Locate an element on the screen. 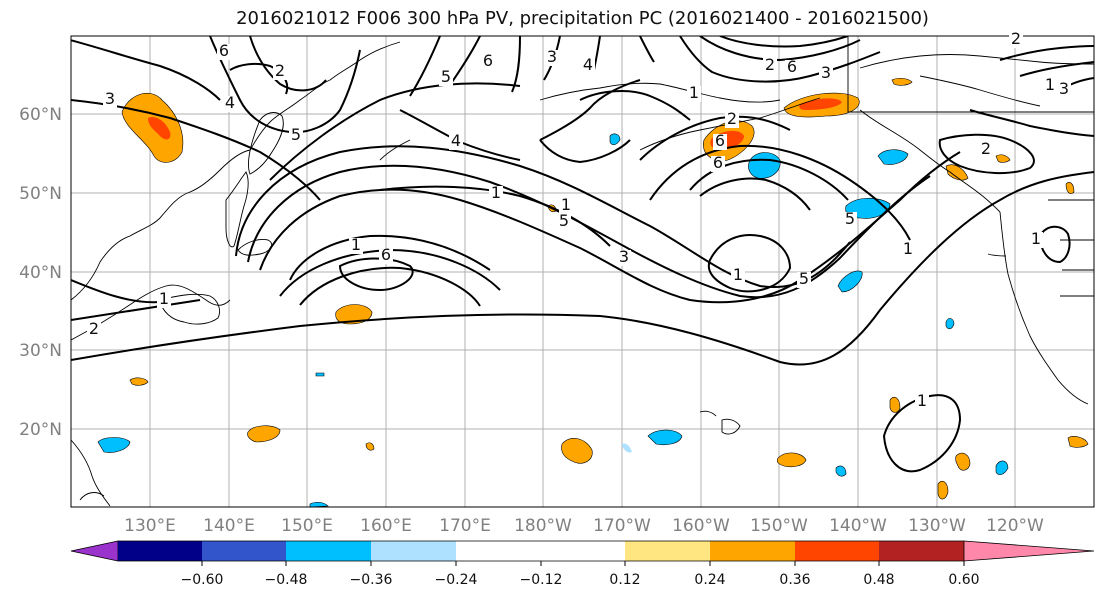 The height and width of the screenshot is (601, 1105). lon-label: 170°W is located at coordinates (622, 526).